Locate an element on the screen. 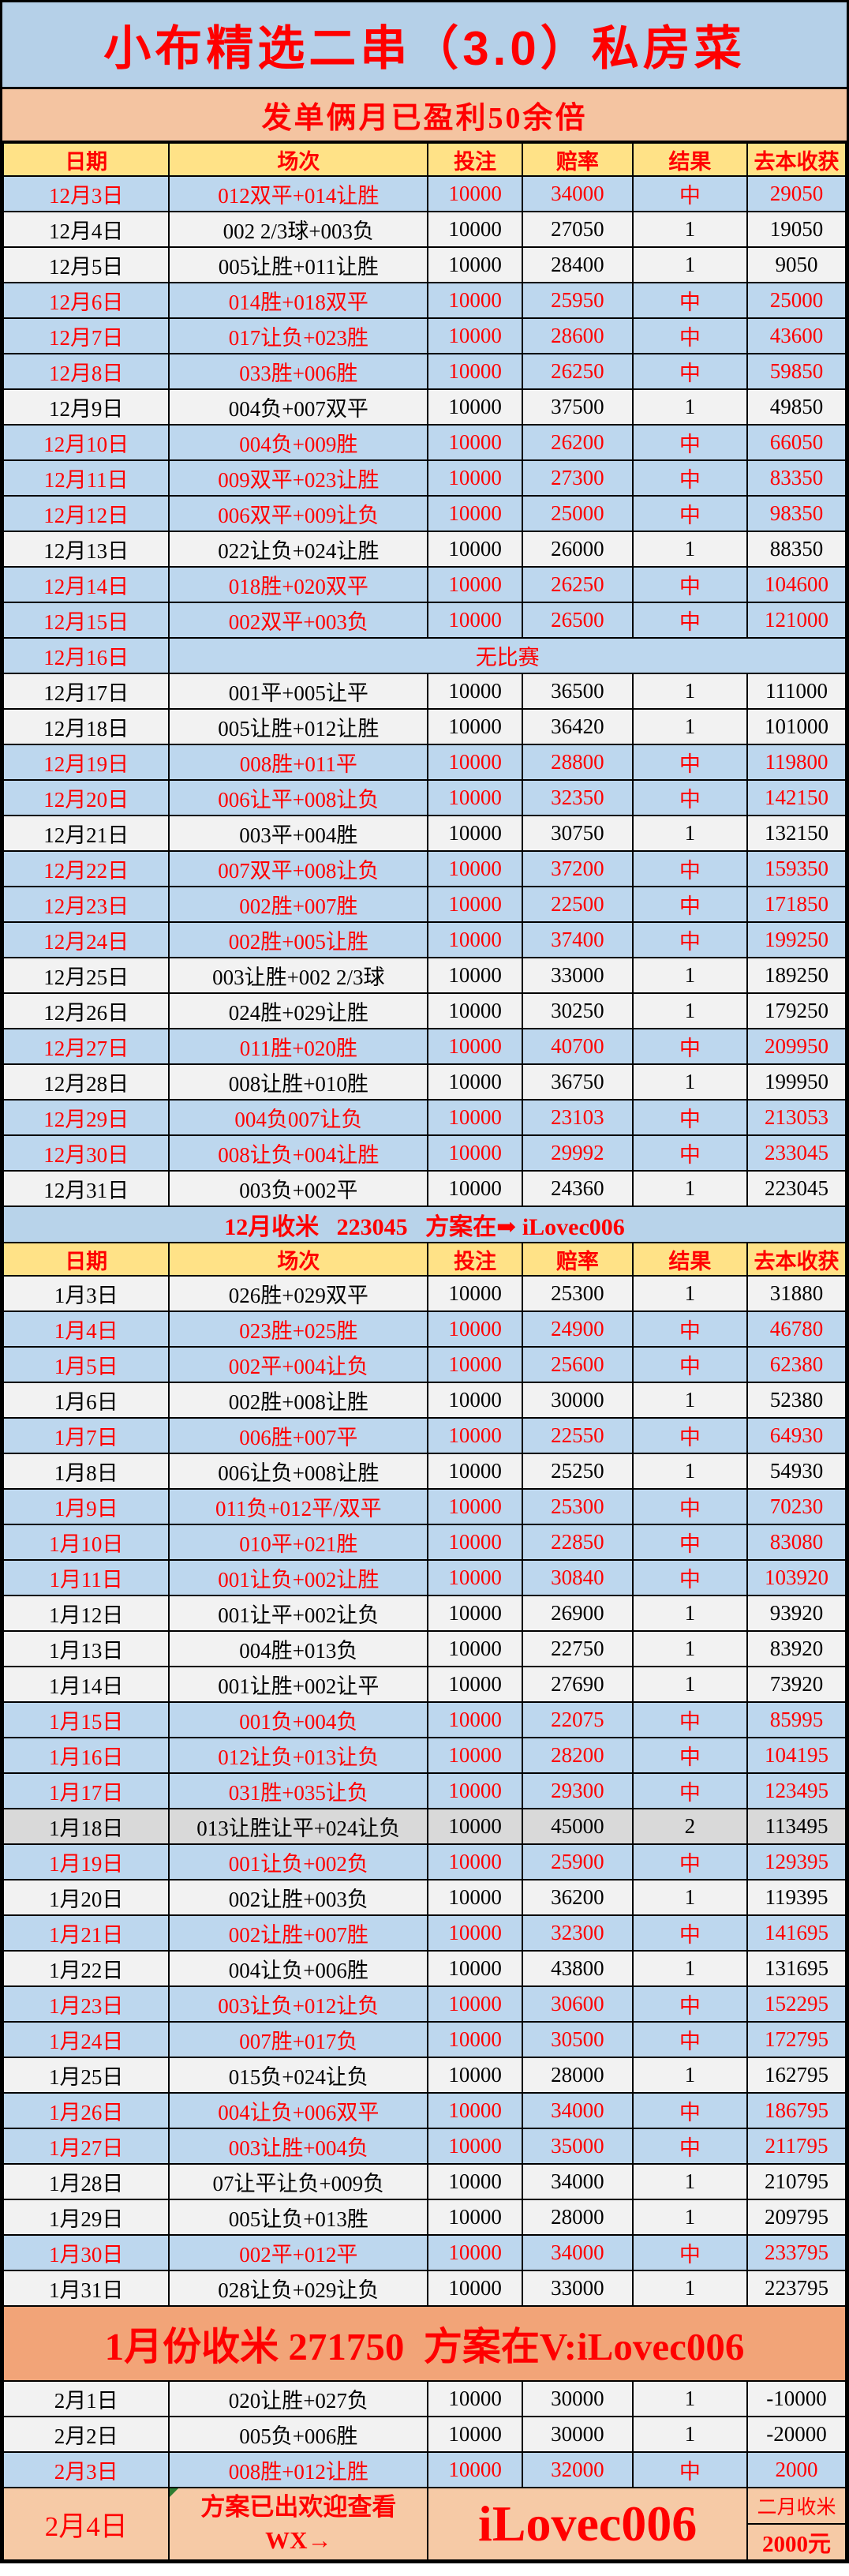 The width and height of the screenshot is (849, 2576). date-cell: 1月8日 is located at coordinates (86, 1471).